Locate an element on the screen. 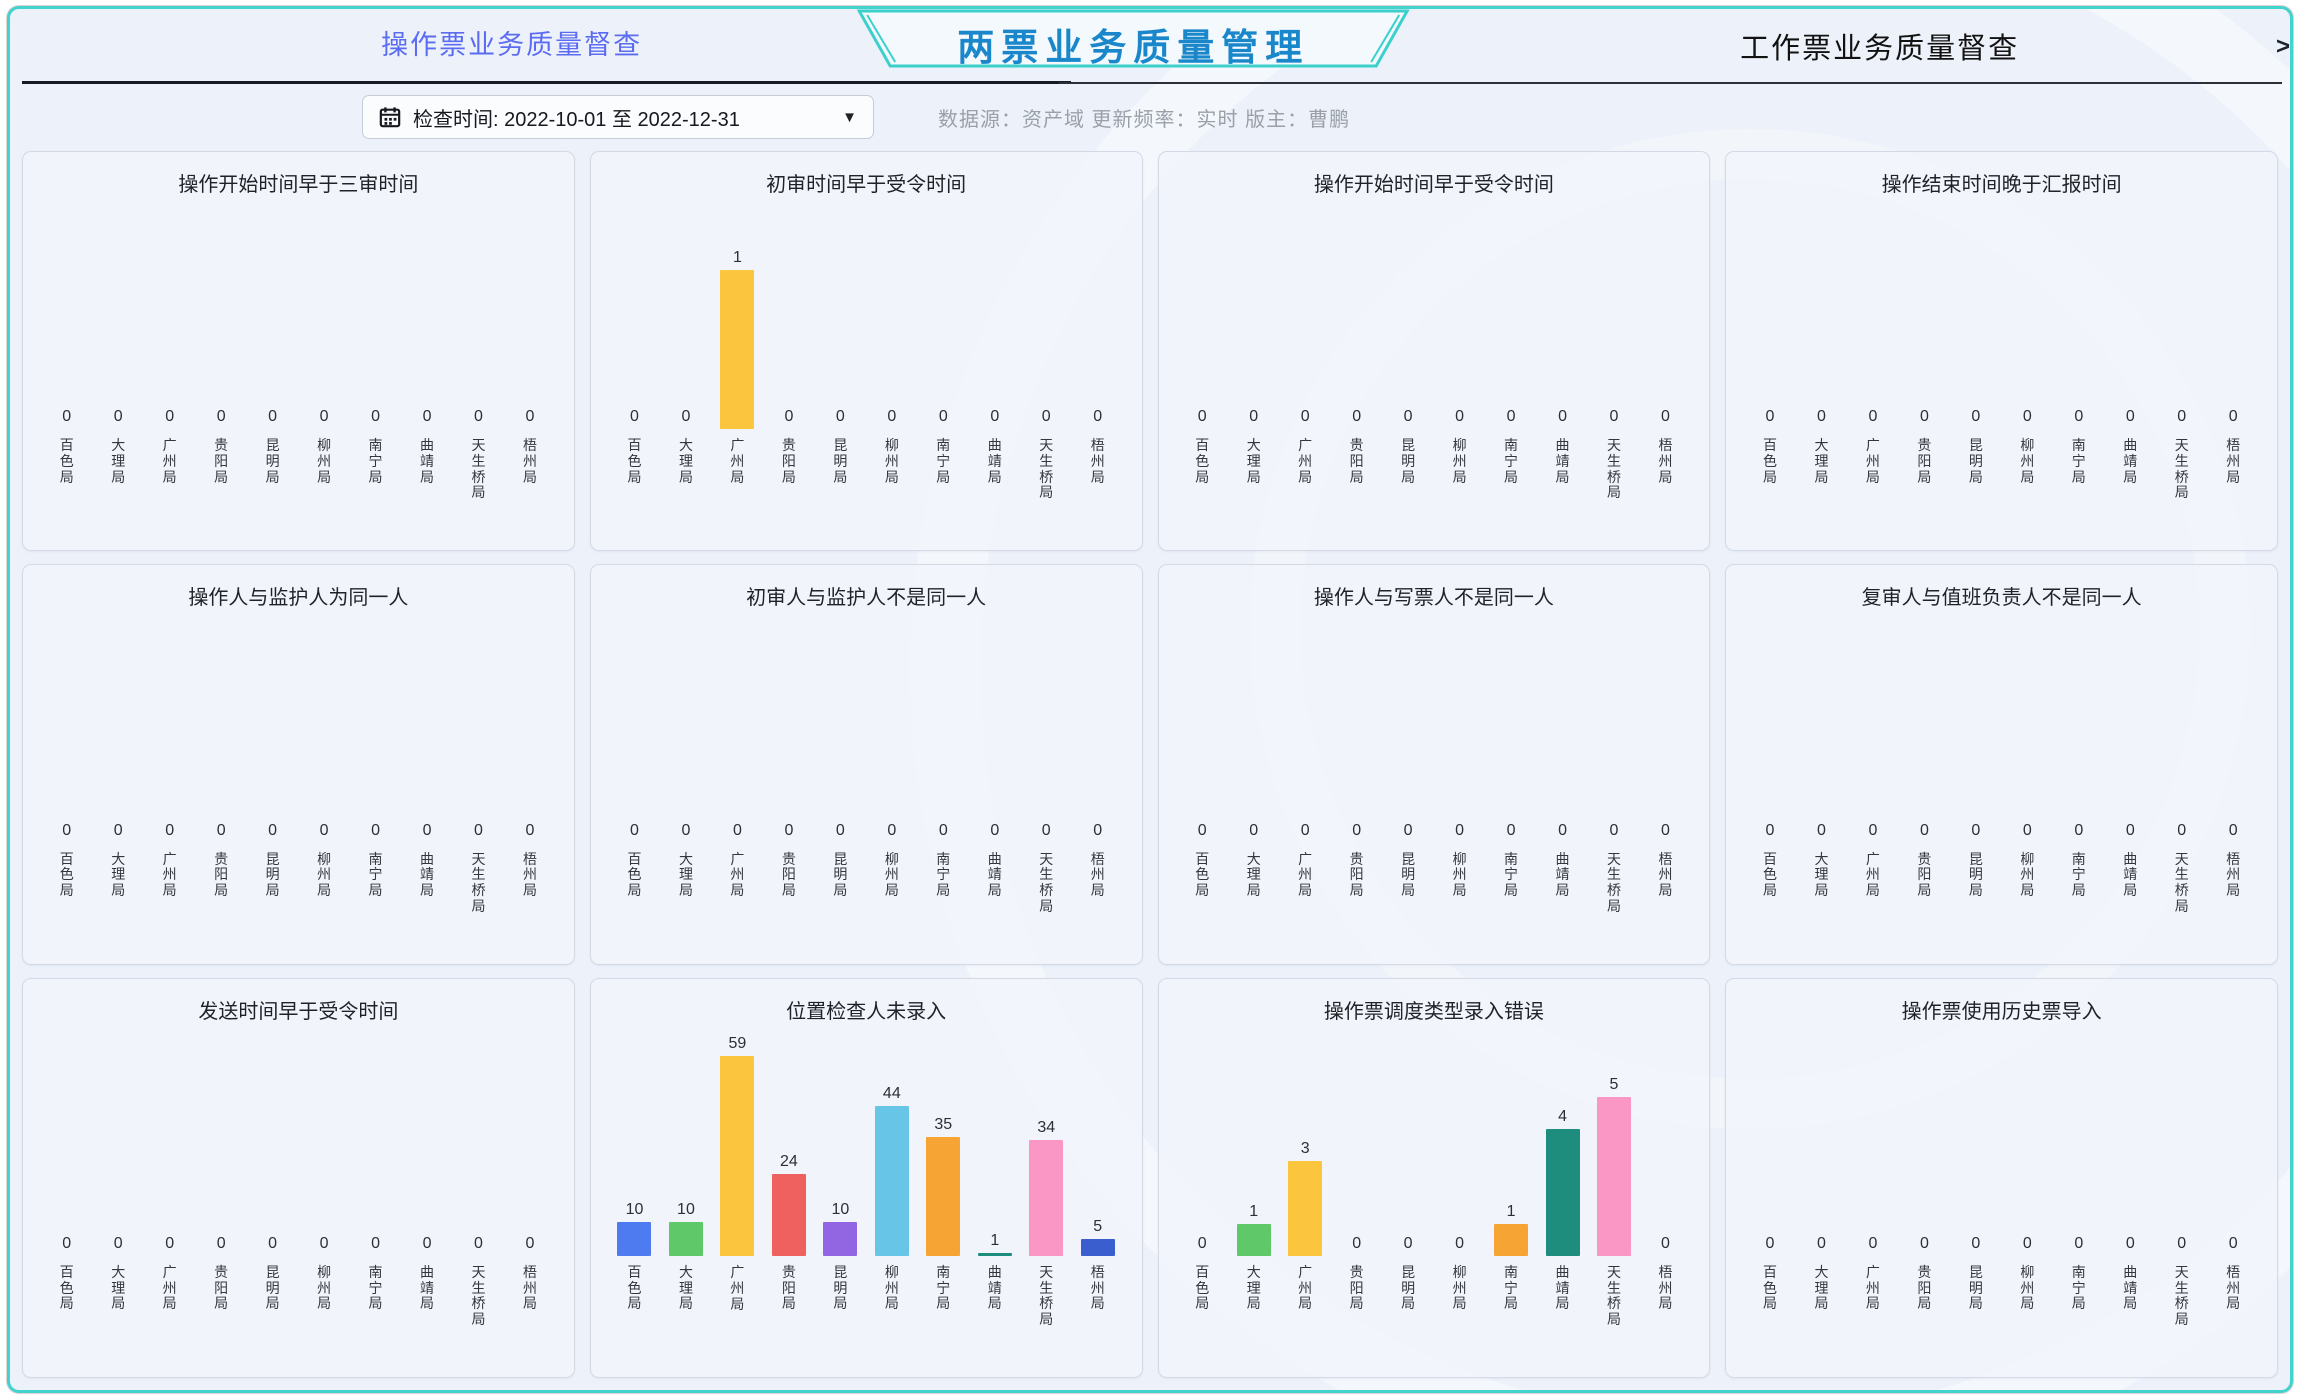  next-page-arrow-icon: > is located at coordinates (2282, 46).